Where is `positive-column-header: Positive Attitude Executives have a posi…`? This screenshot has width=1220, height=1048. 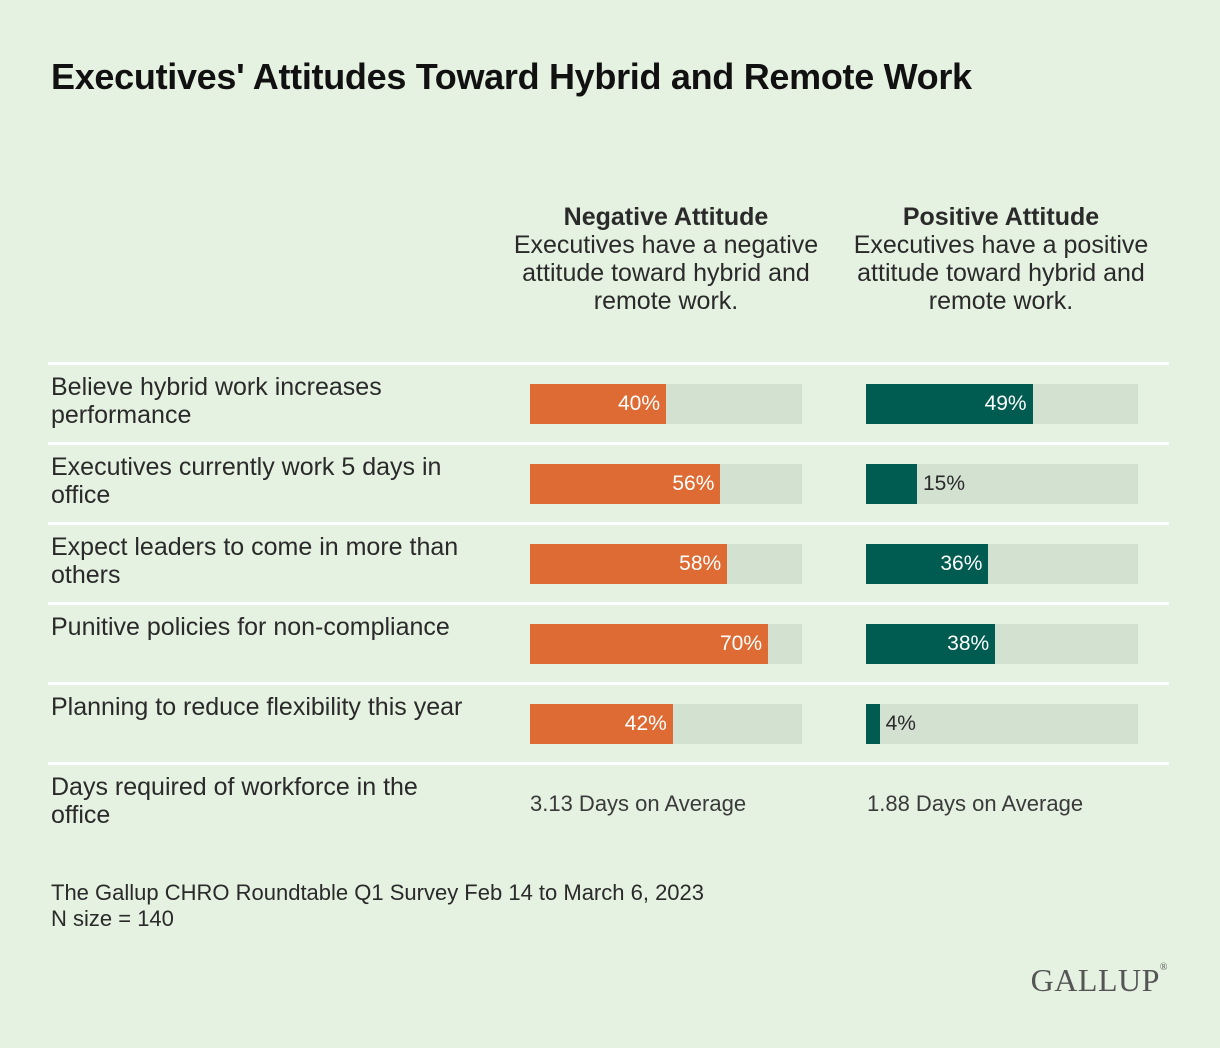 positive-column-header: Positive Attitude Executives have a posi… is located at coordinates (1001, 259).